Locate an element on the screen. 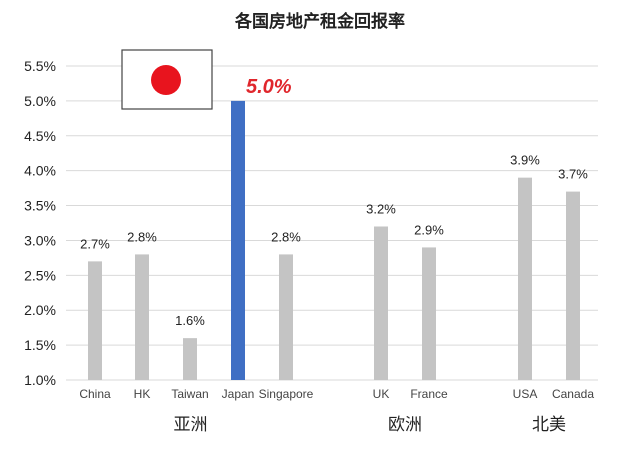 The image size is (640, 455). group-label: 北美 is located at coordinates (549, 425).